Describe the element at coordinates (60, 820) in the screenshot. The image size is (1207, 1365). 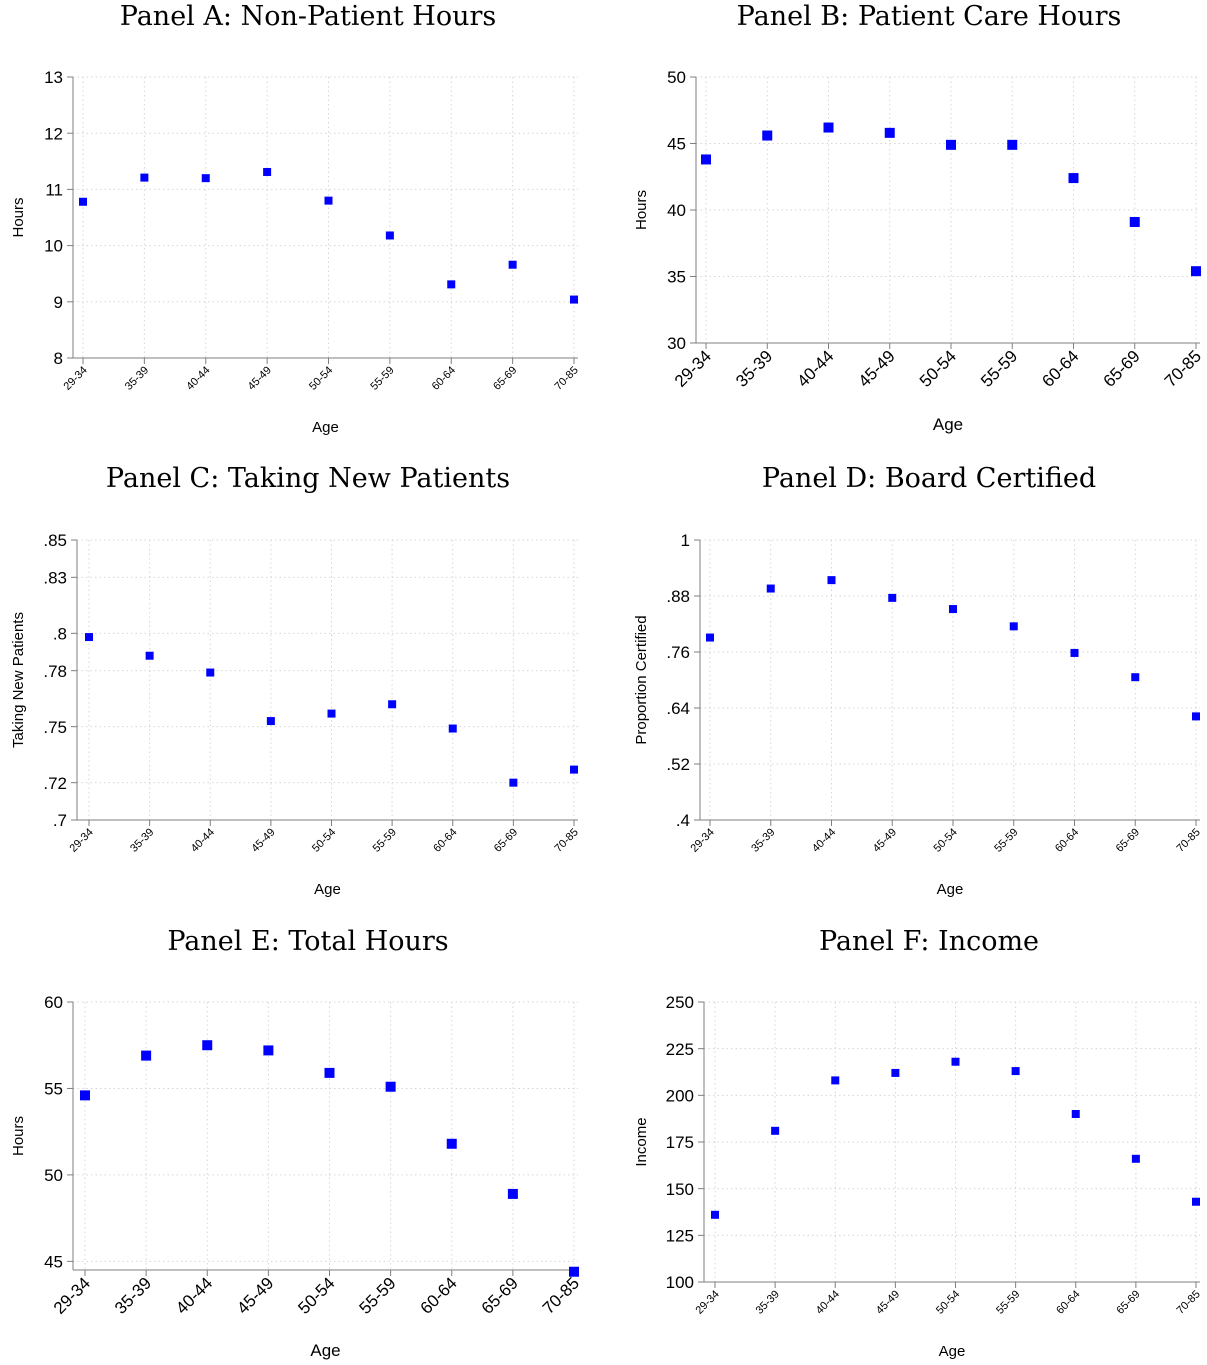
I see `y-tick-label: .7` at that location.